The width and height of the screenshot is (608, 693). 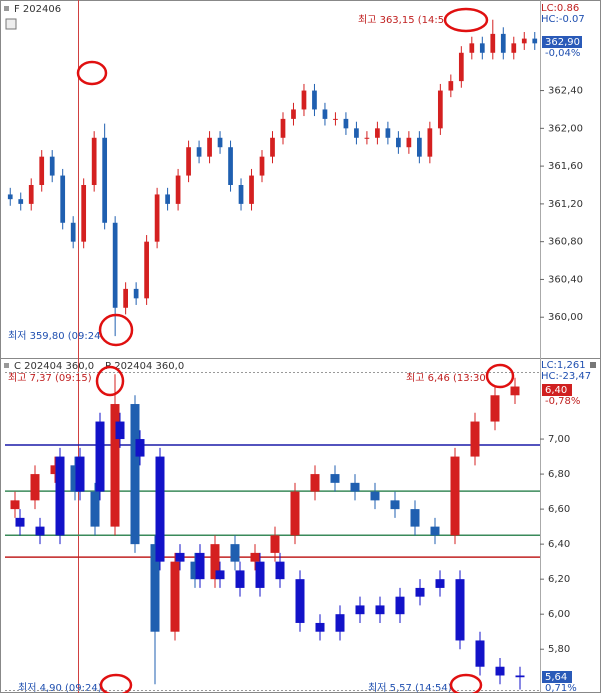 I want to click on info: LC:1,261, so click(x=563, y=365).